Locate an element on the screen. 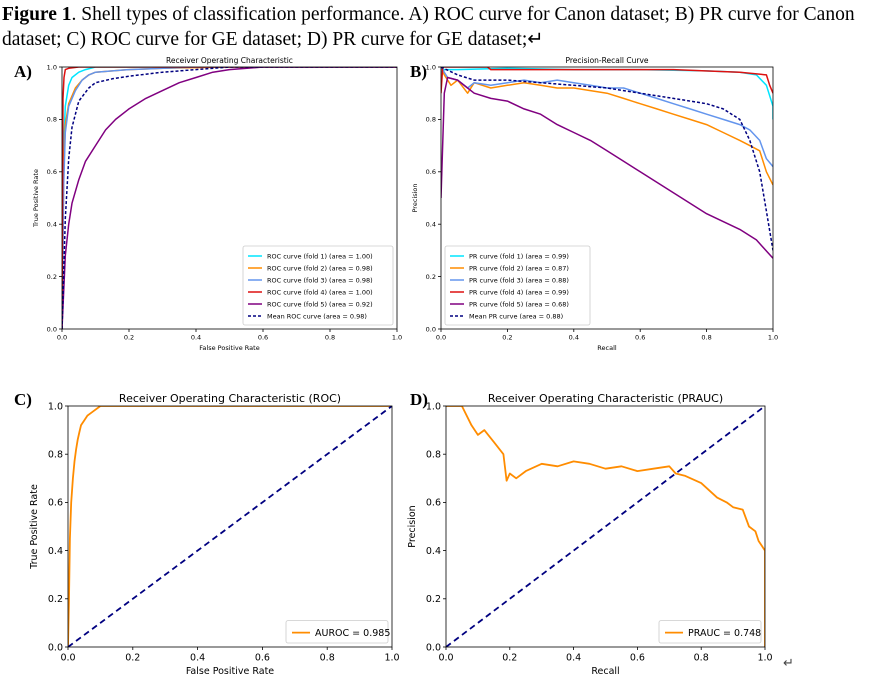 This screenshot has width=891, height=681. panel-letter-d: D) is located at coordinates (419, 399).